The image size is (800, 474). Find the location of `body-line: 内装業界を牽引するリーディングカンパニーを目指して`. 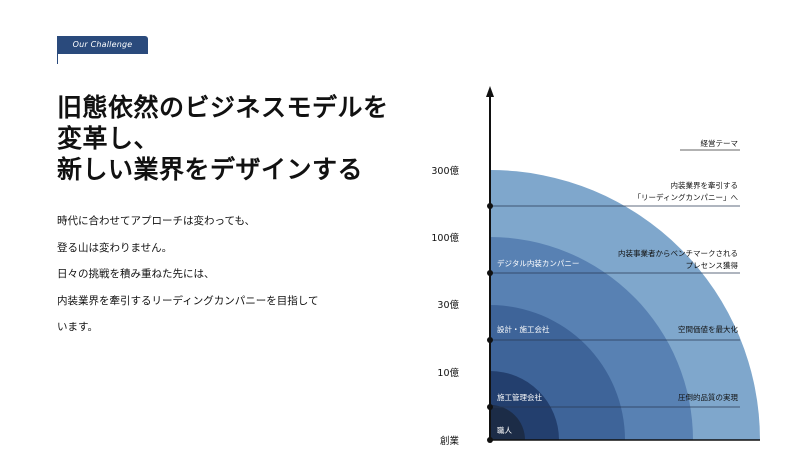

body-line: 内装業界を牽引するリーディングカンパニーを目指して is located at coordinates (188, 300).